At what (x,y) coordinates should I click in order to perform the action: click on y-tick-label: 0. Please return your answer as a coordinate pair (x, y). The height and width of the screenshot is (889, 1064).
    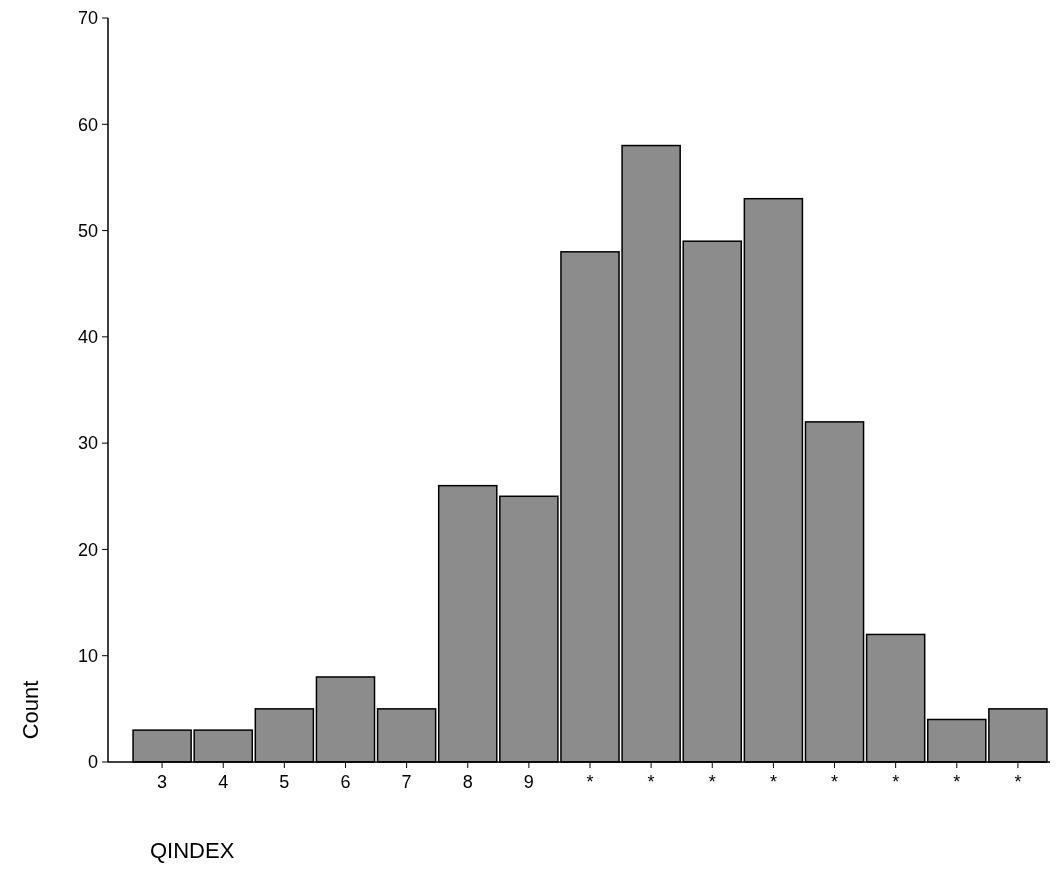
    Looking at the image, I should click on (92, 762).